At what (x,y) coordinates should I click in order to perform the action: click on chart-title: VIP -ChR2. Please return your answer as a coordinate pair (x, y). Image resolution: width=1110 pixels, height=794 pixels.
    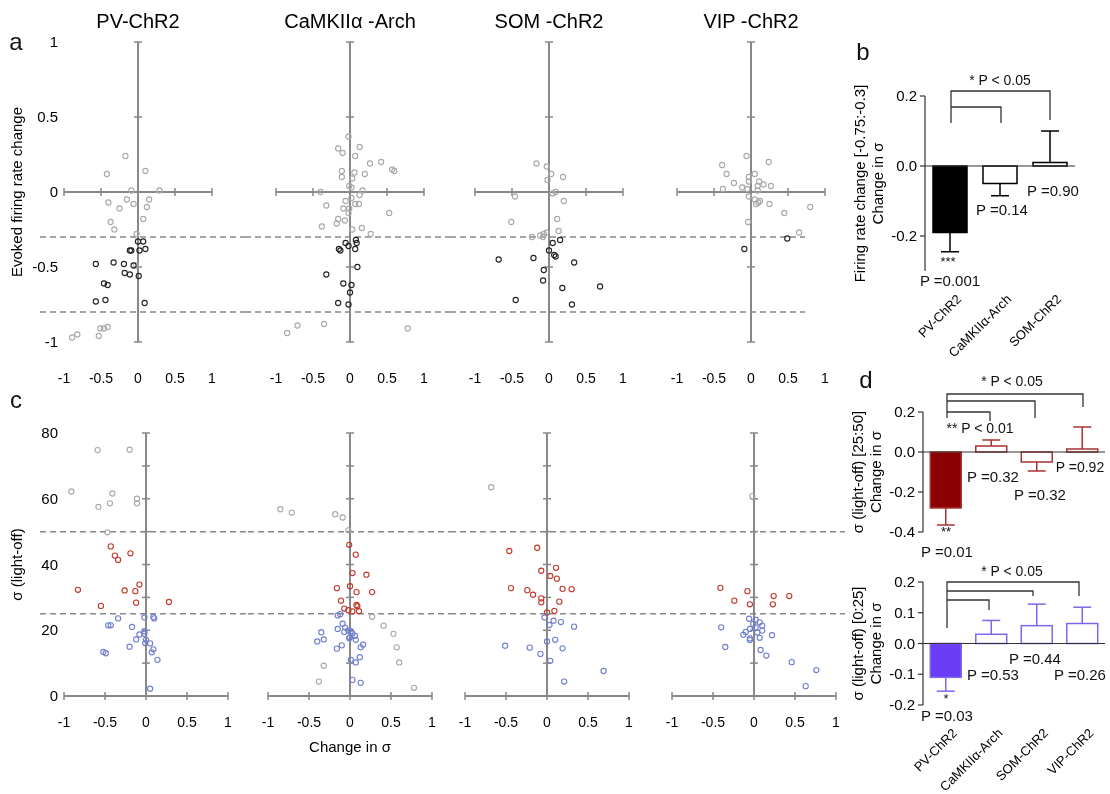
    Looking at the image, I should click on (751, 21).